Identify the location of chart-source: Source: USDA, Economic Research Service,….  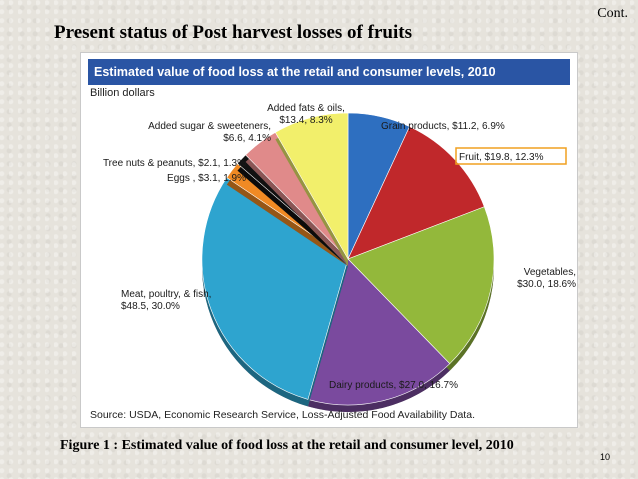
(282, 415).